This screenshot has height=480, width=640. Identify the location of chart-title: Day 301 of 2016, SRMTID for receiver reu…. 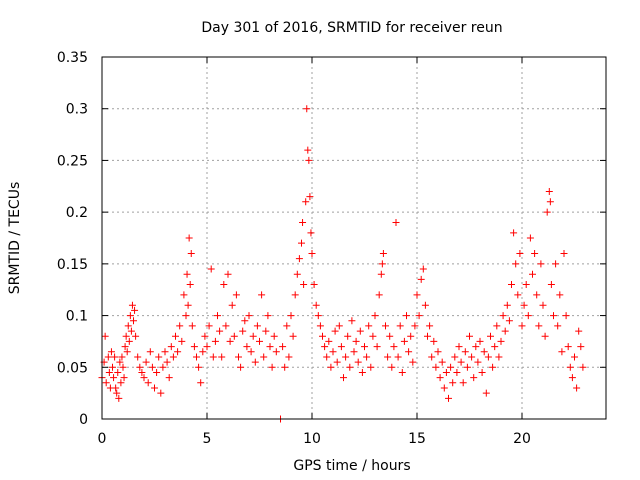
(351, 28).